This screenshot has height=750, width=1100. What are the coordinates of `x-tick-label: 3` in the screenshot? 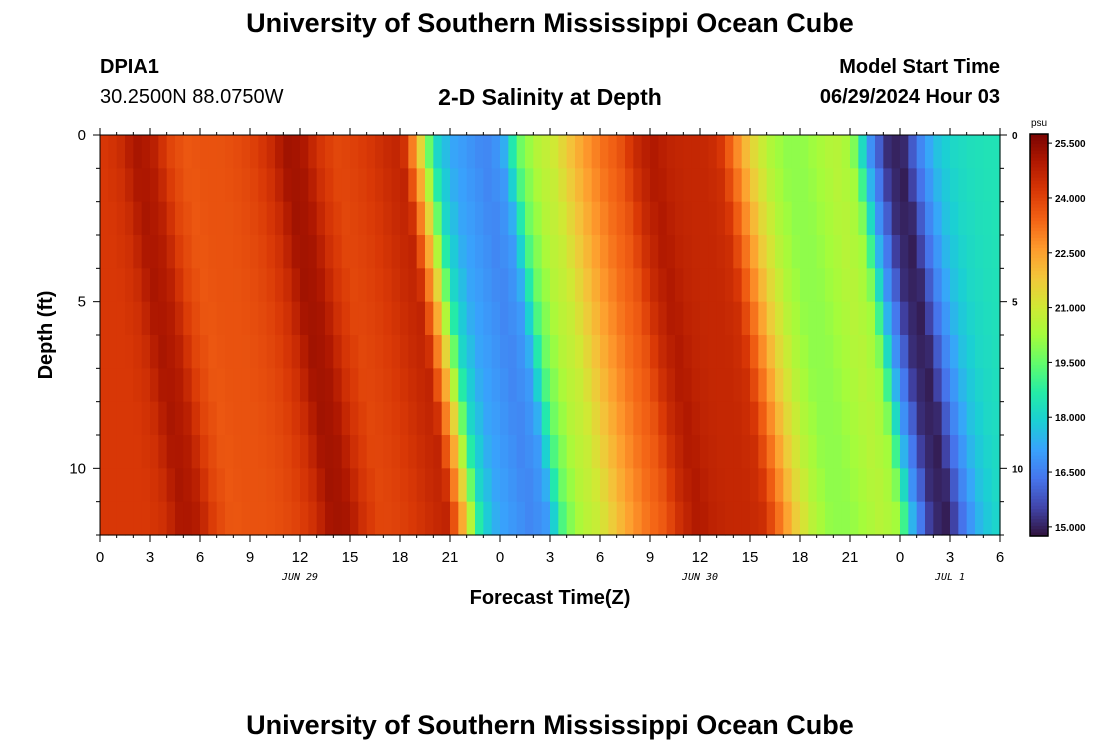 It's located at (150, 557).